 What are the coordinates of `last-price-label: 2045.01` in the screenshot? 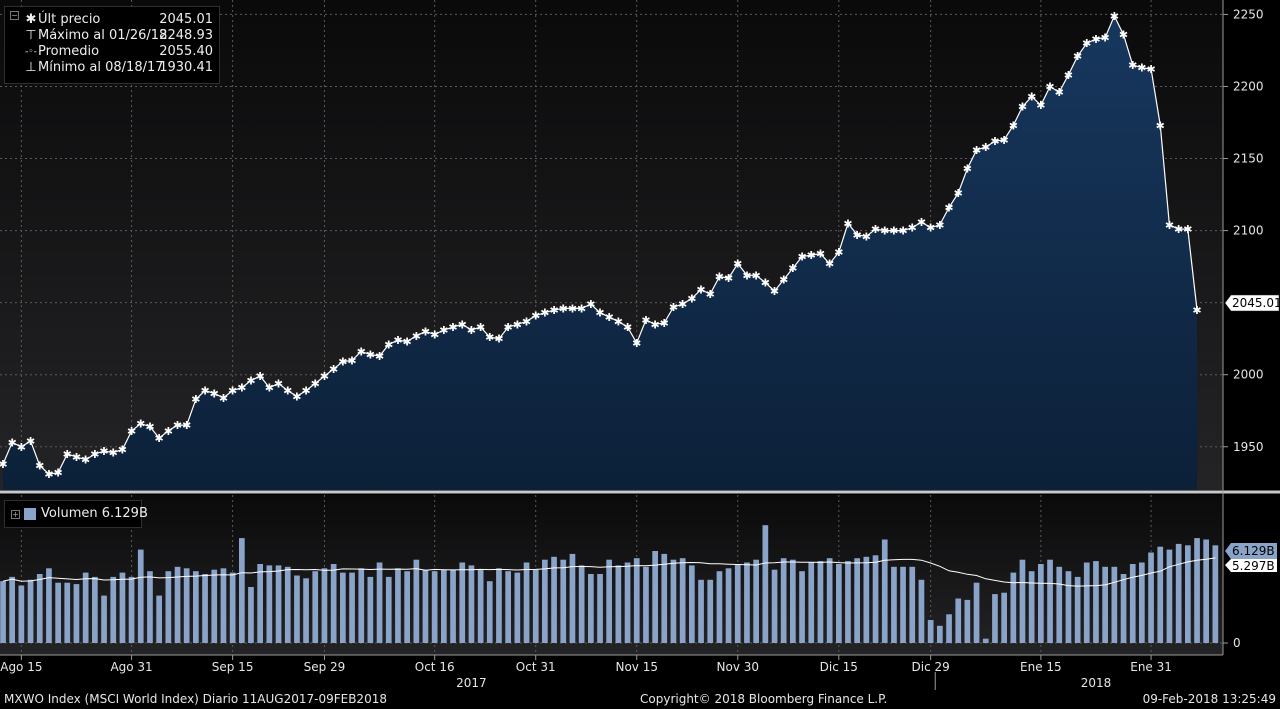 It's located at (1256, 303).